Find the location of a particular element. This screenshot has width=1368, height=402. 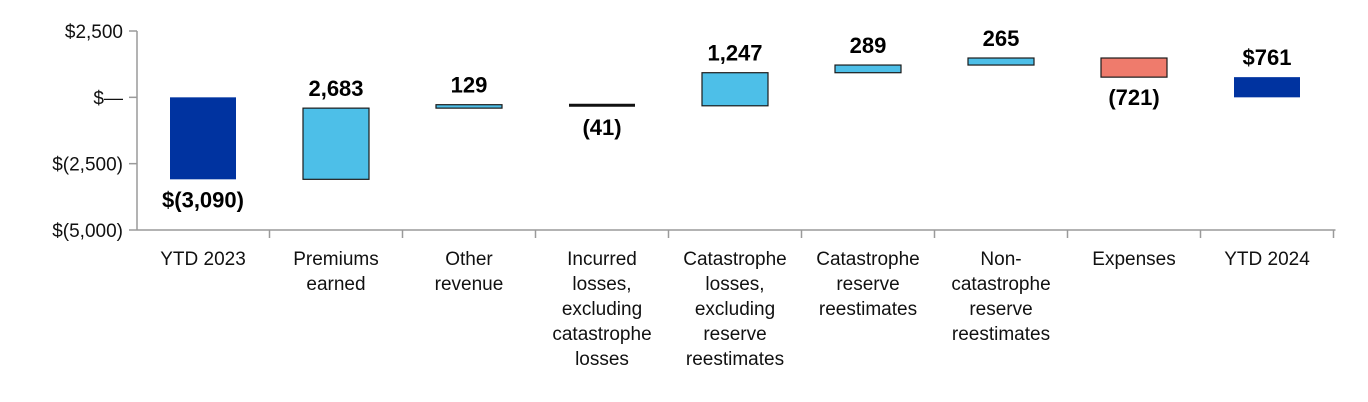

x-tick-label-line: YTD 2024 is located at coordinates (1267, 259).